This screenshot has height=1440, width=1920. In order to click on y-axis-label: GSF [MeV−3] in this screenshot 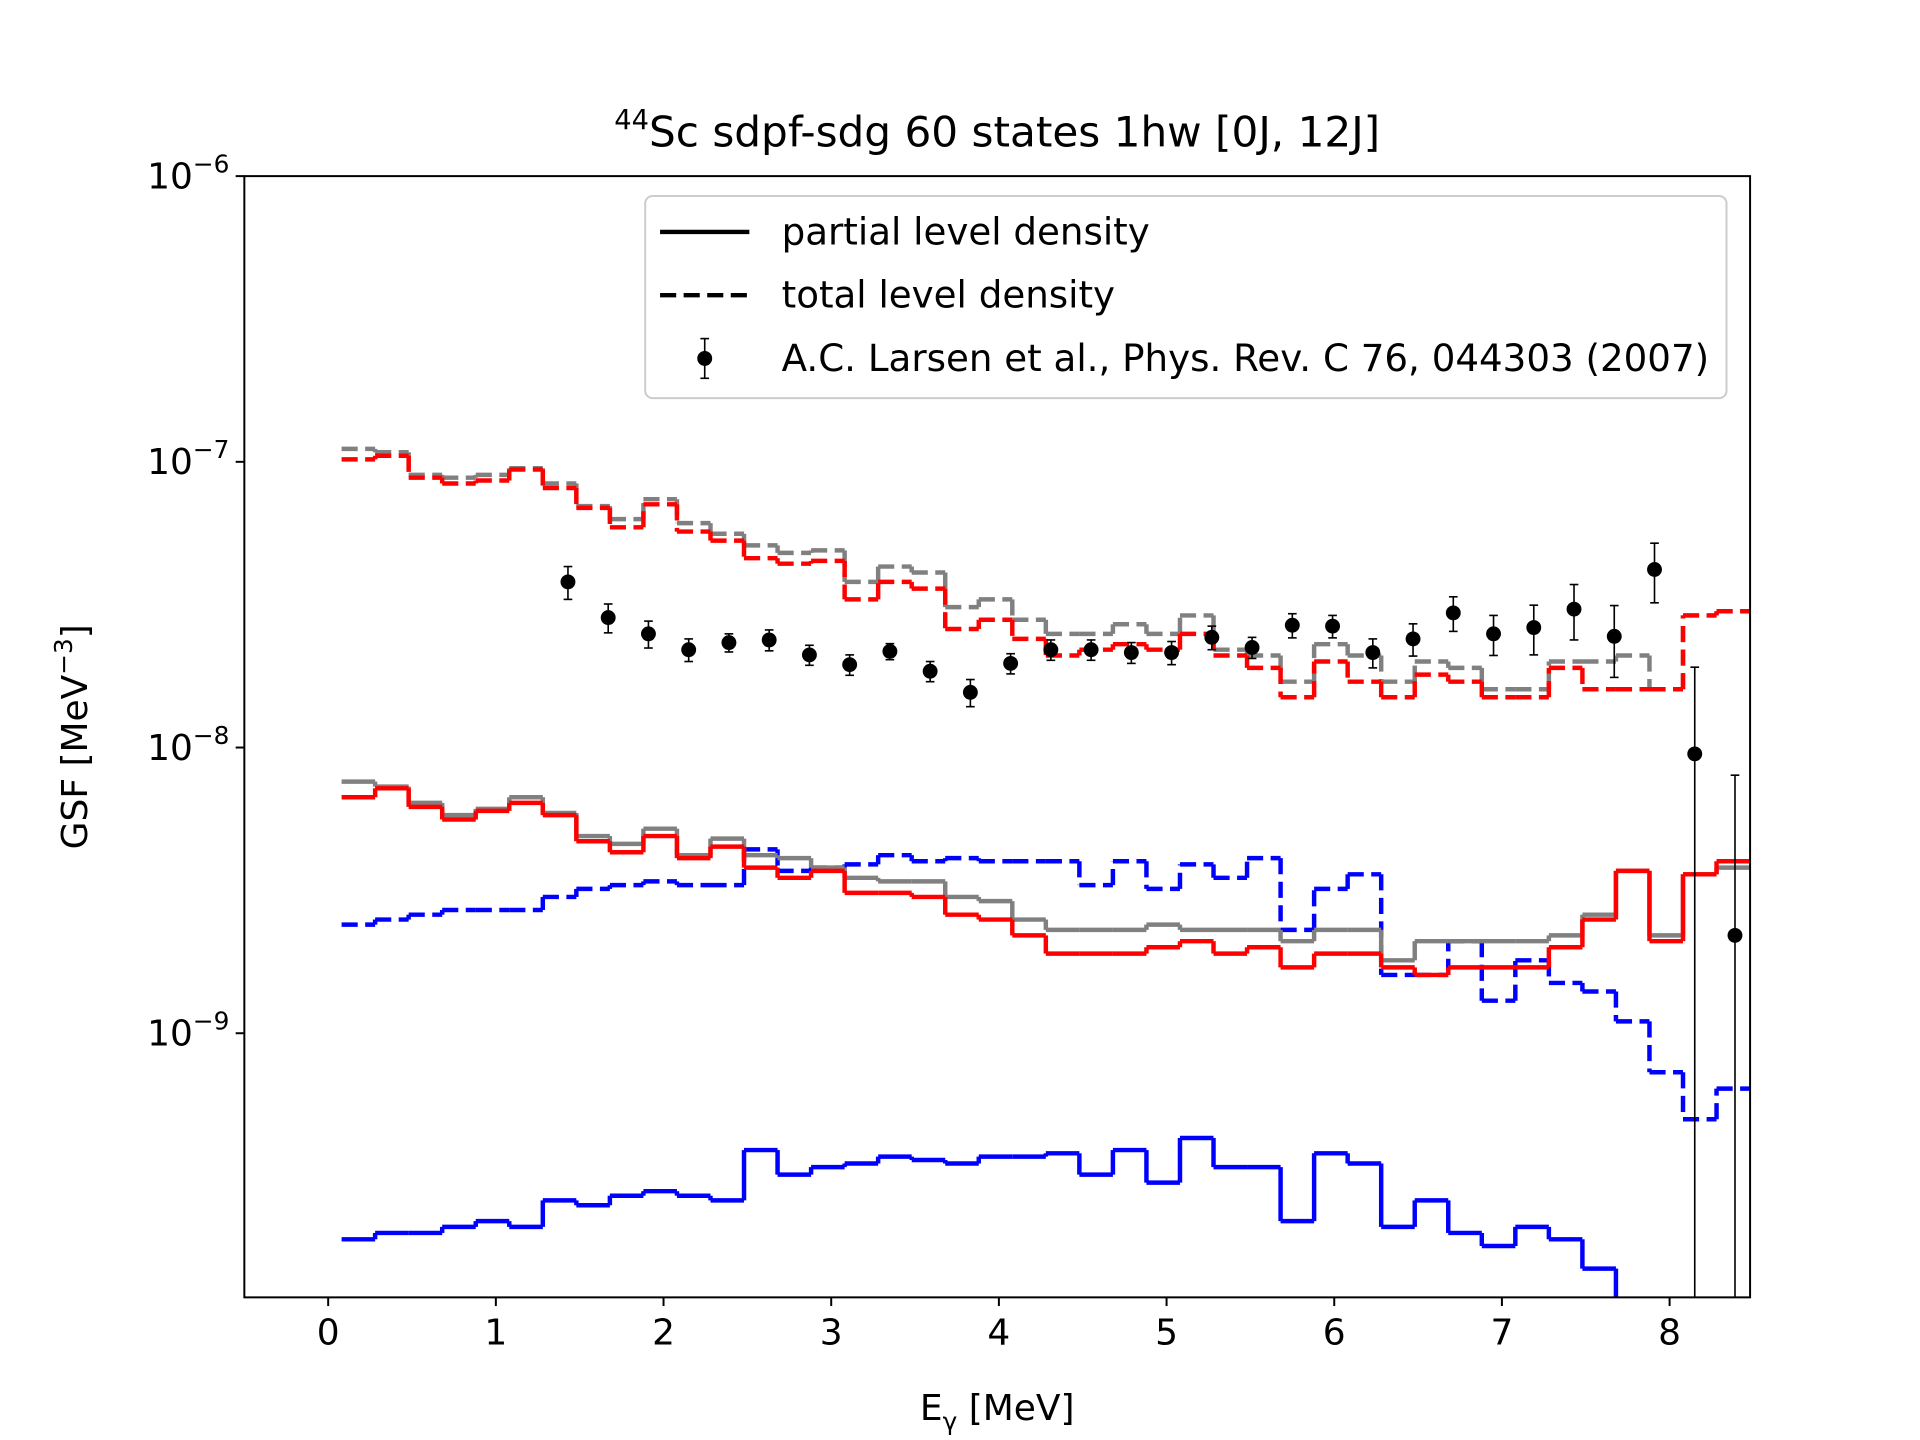, I will do `click(72, 736)`.